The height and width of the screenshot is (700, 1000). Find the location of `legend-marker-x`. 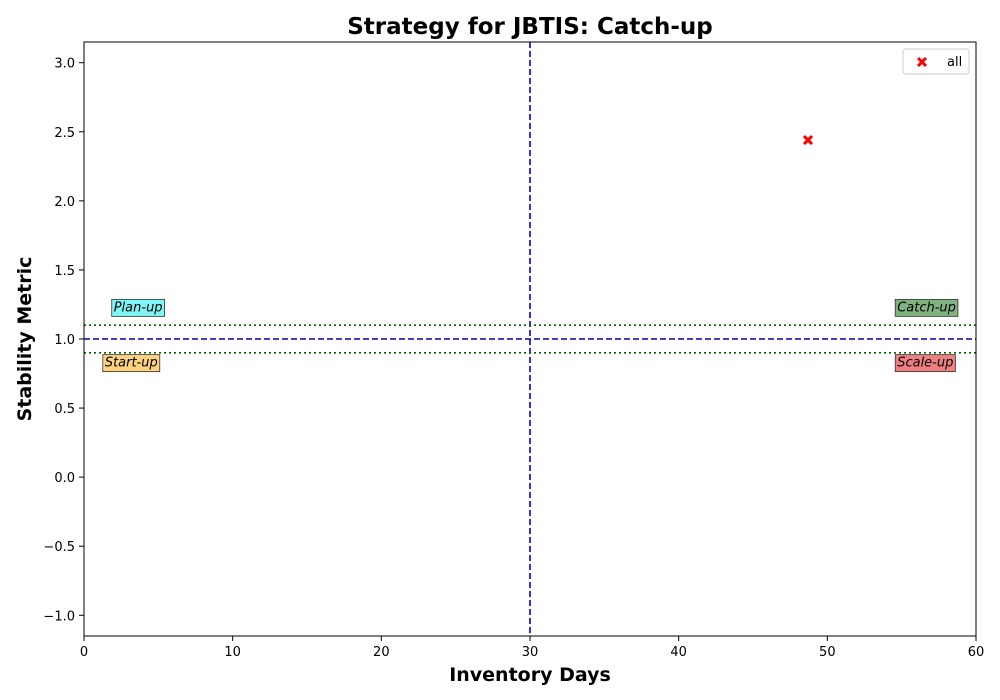

legend-marker-x is located at coordinates (922, 62).